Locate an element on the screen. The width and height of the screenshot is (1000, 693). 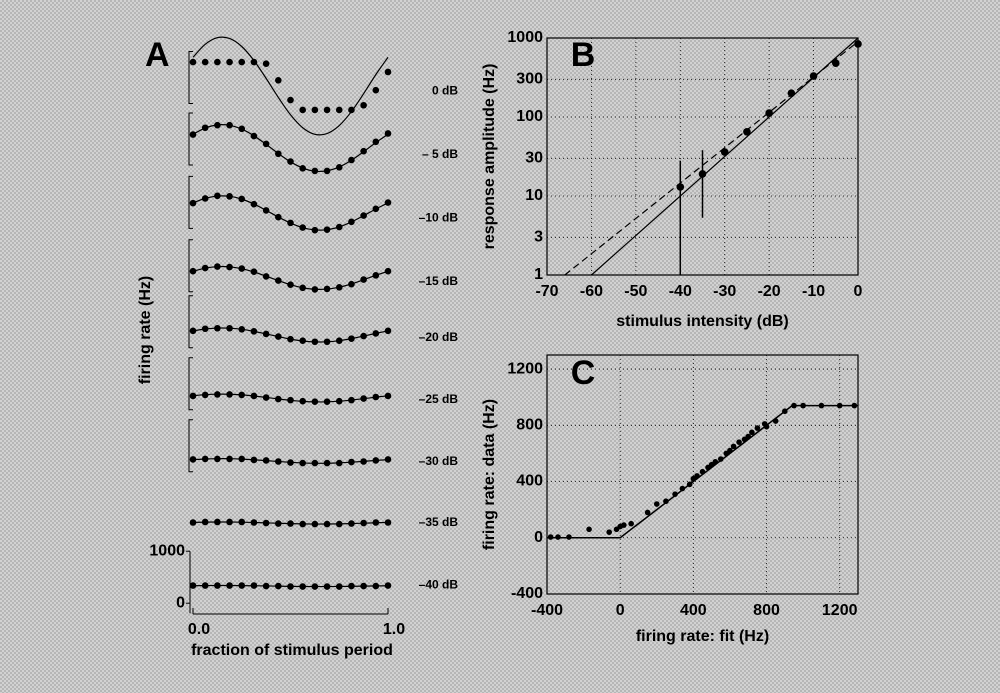
trace-bracket is located at coordinates (190, 266).